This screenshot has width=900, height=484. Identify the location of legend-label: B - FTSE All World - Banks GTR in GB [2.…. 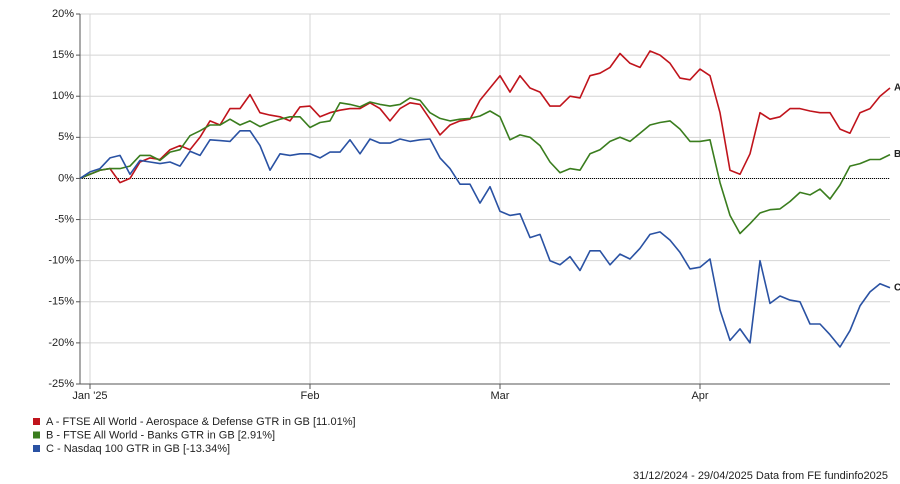
(160, 435).